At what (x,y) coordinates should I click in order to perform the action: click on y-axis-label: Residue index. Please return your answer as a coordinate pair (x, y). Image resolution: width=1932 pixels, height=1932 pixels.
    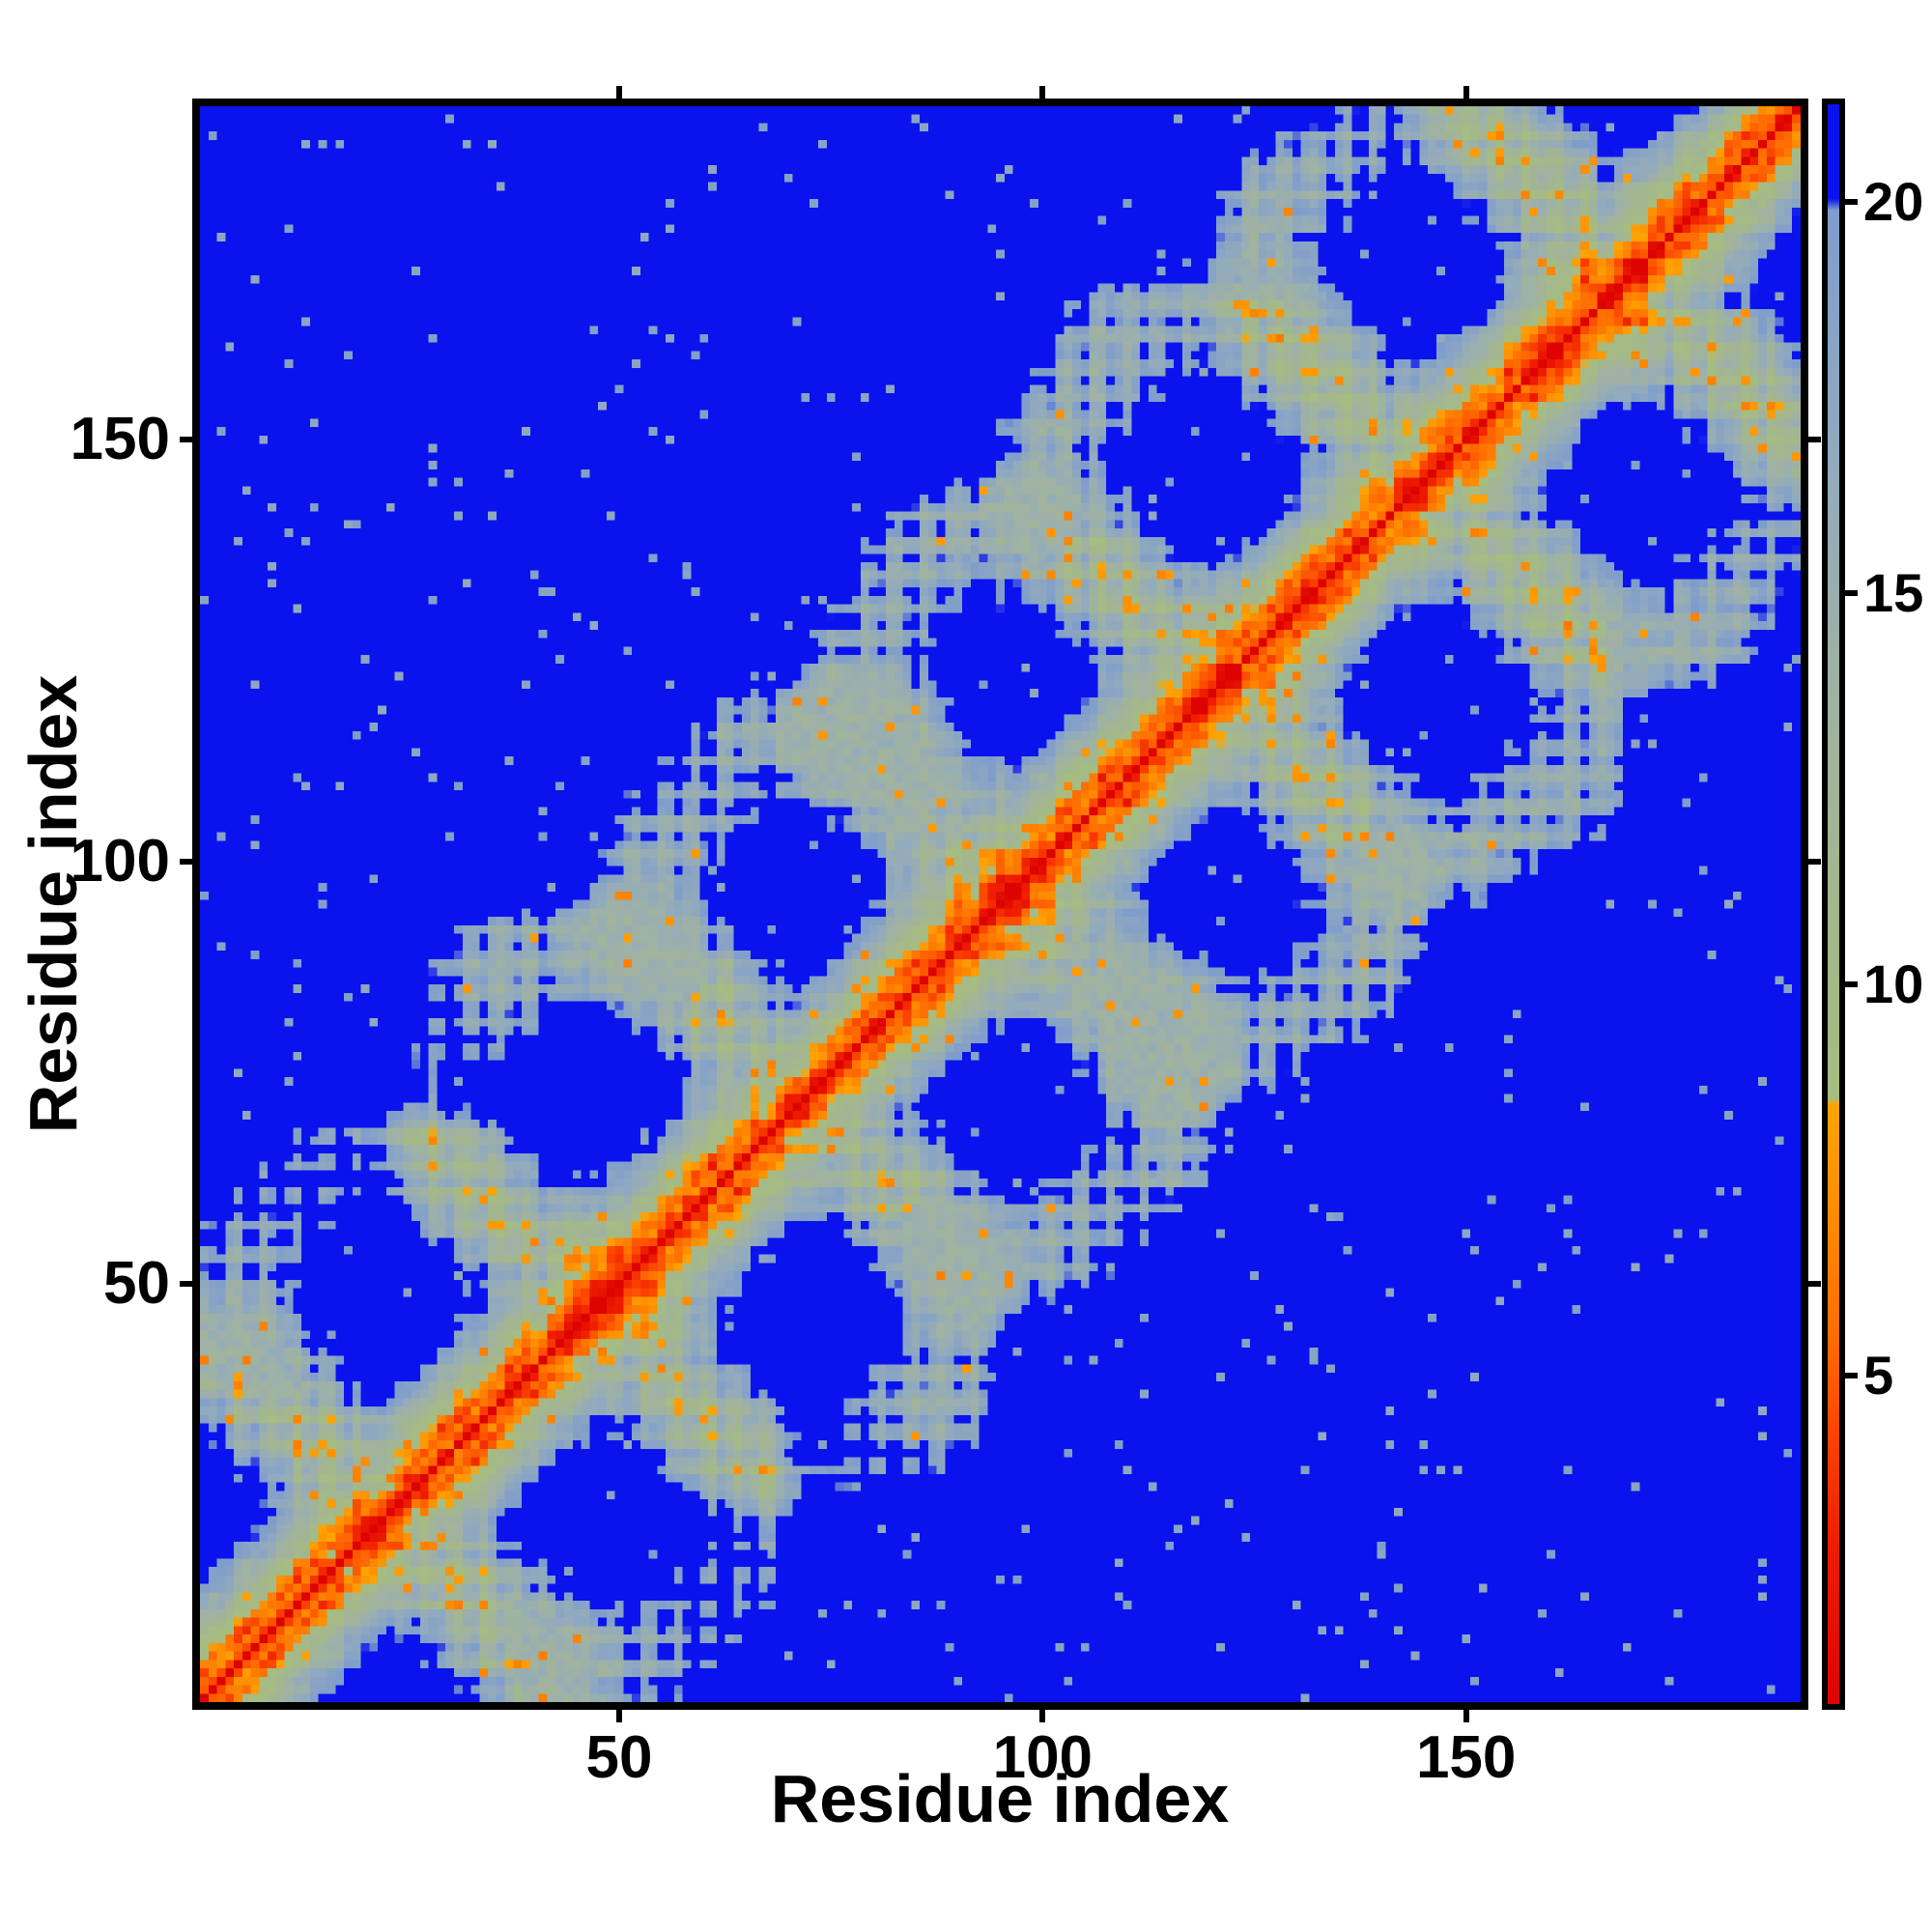
    Looking at the image, I should click on (53, 904).